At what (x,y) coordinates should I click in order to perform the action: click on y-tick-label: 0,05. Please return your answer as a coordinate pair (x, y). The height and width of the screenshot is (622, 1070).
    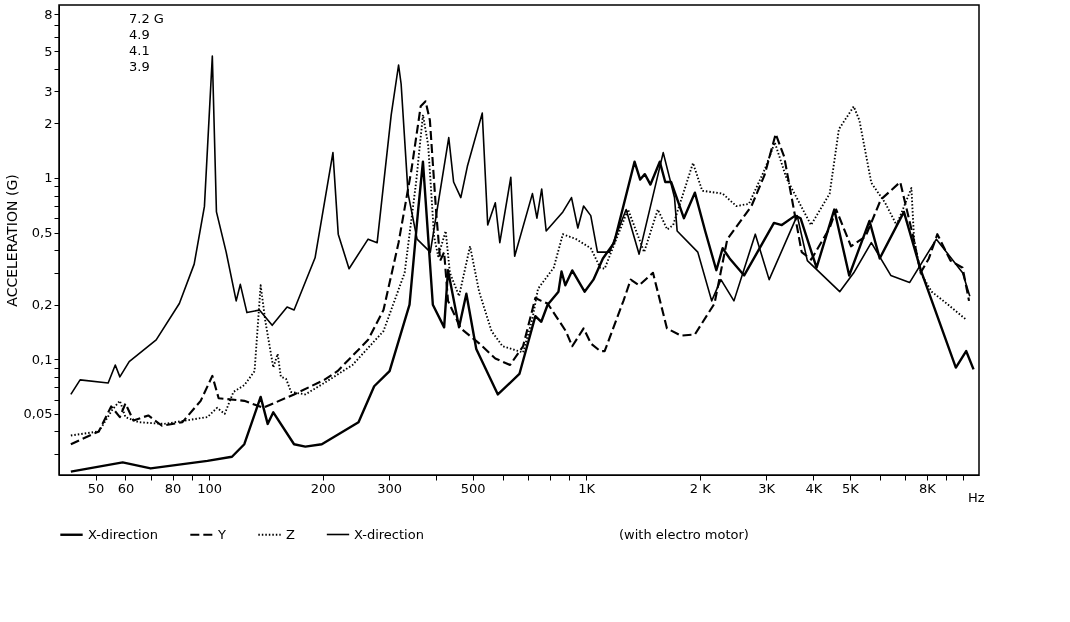
    Looking at the image, I should click on (38, 414).